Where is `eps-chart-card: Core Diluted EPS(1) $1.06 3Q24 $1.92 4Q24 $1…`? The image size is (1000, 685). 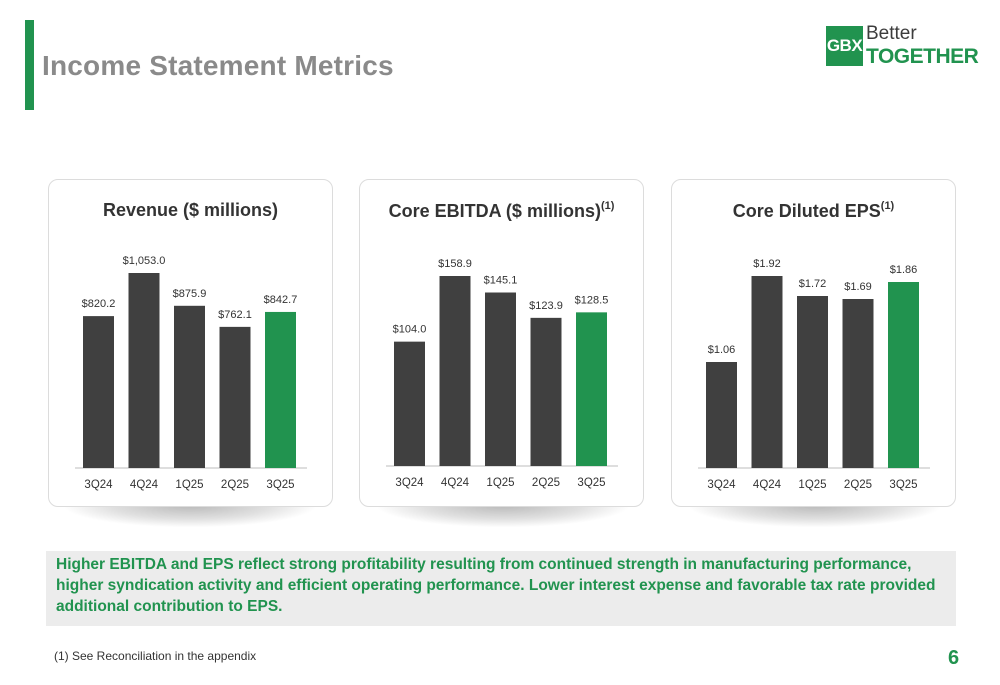 eps-chart-card: Core Diluted EPS(1) $1.06 3Q24 $1.92 4Q24 $1… is located at coordinates (813, 343).